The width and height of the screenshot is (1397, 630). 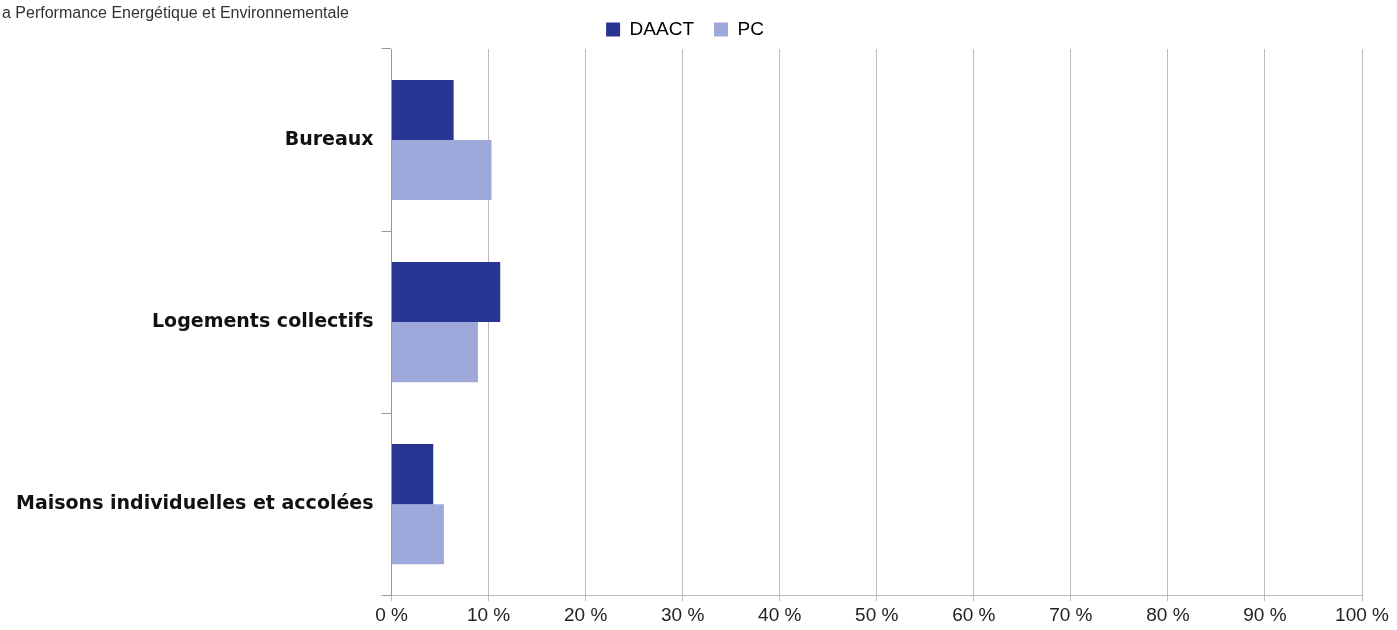 What do you see at coordinates (750, 28) in the screenshot?
I see `legend-label: PC` at bounding box center [750, 28].